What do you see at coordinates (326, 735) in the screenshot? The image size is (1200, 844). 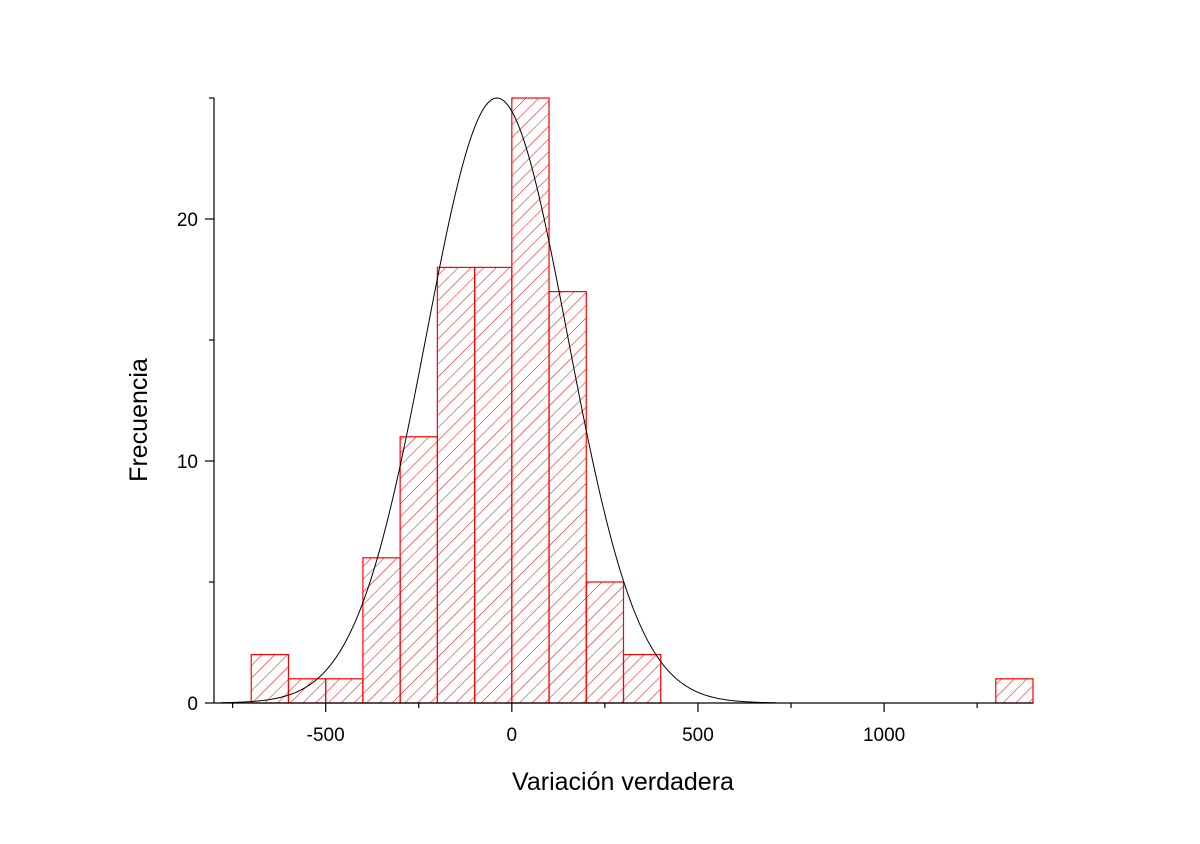 I see `x-tick-label: -500` at bounding box center [326, 735].